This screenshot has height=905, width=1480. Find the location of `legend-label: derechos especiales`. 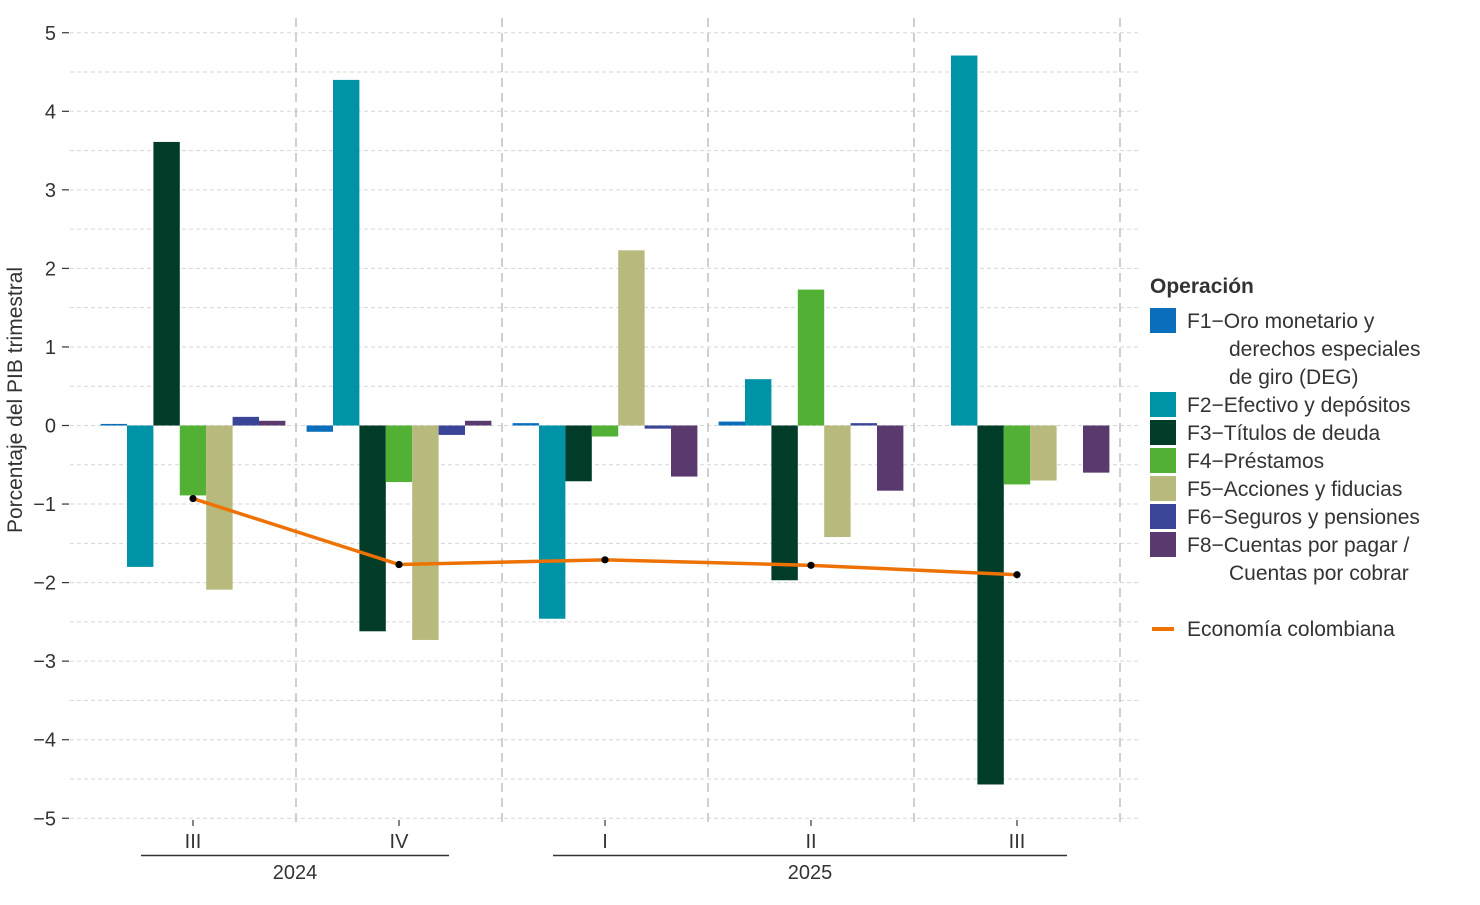

legend-label: derechos especiales is located at coordinates (1324, 349).